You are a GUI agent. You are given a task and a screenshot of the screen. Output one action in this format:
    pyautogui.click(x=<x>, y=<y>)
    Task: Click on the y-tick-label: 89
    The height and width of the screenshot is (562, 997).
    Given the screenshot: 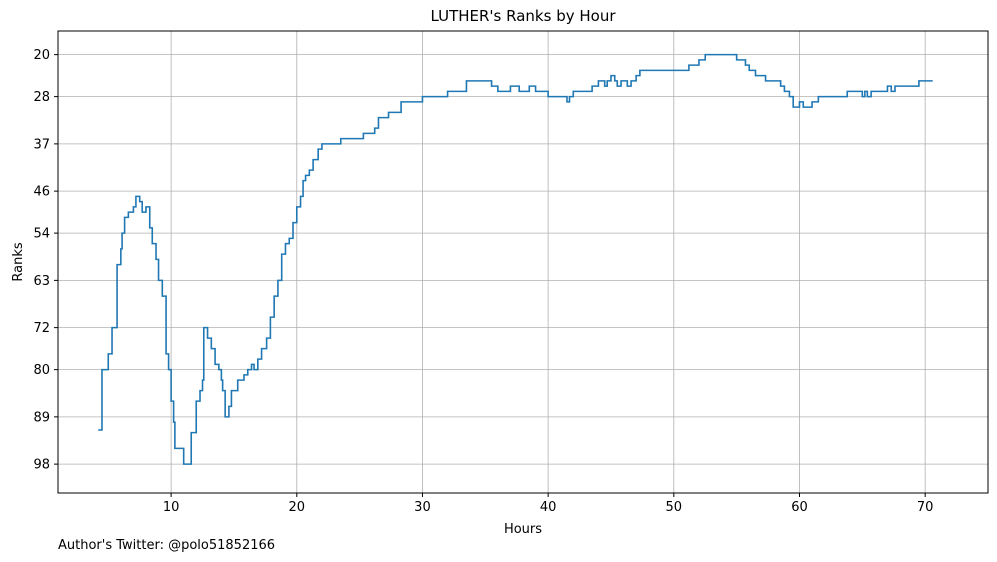 What is the action you would take?
    pyautogui.click(x=41, y=417)
    